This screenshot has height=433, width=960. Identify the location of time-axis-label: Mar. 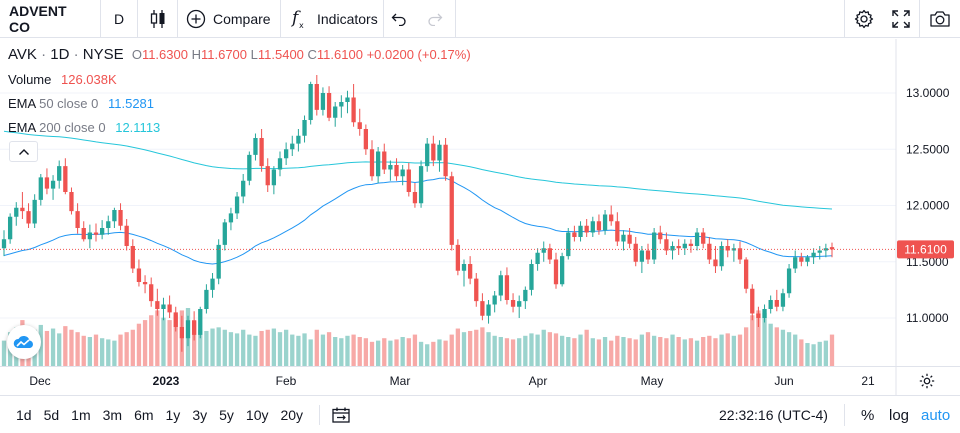
(400, 381).